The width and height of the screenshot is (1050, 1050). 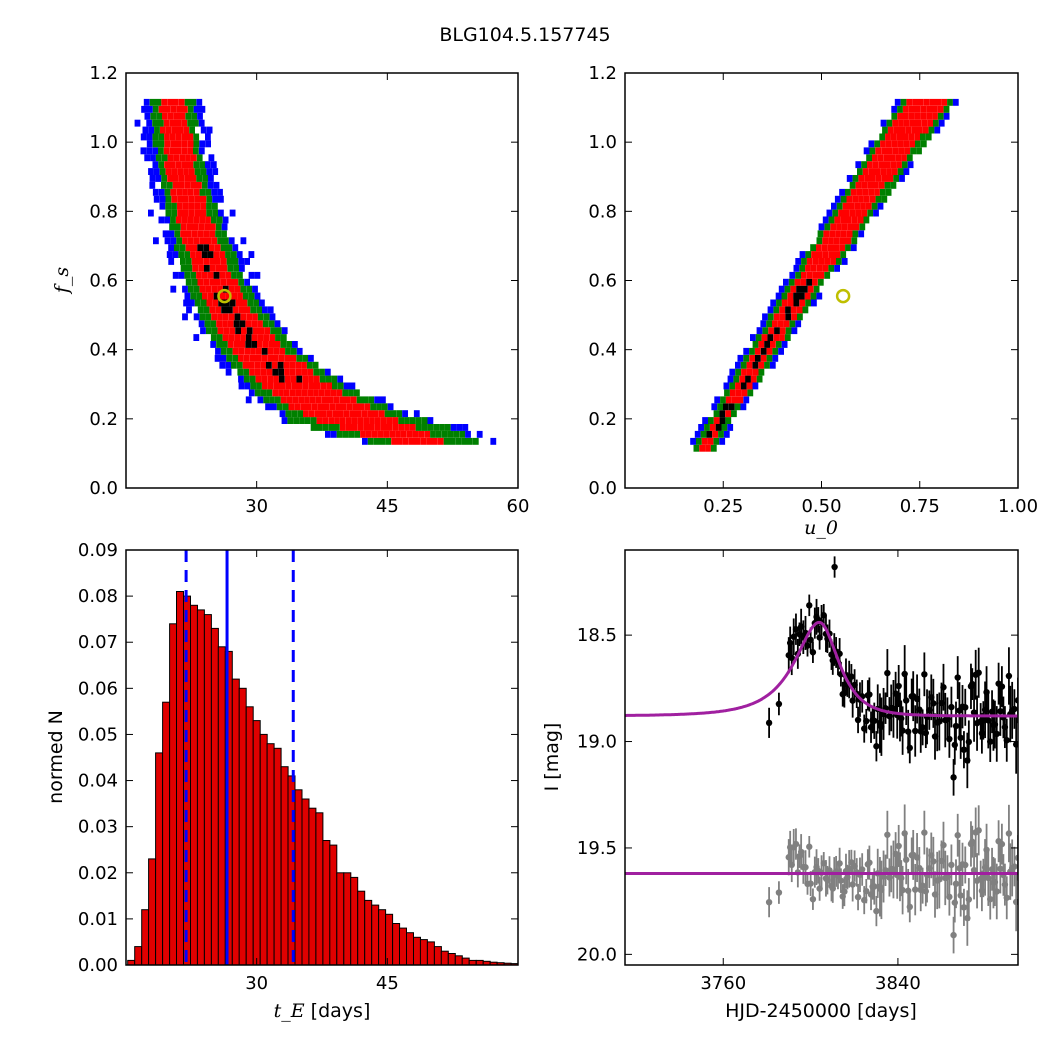 What do you see at coordinates (322, 1011) in the screenshot?
I see `p3-x-axis-label: t_E [days]` at bounding box center [322, 1011].